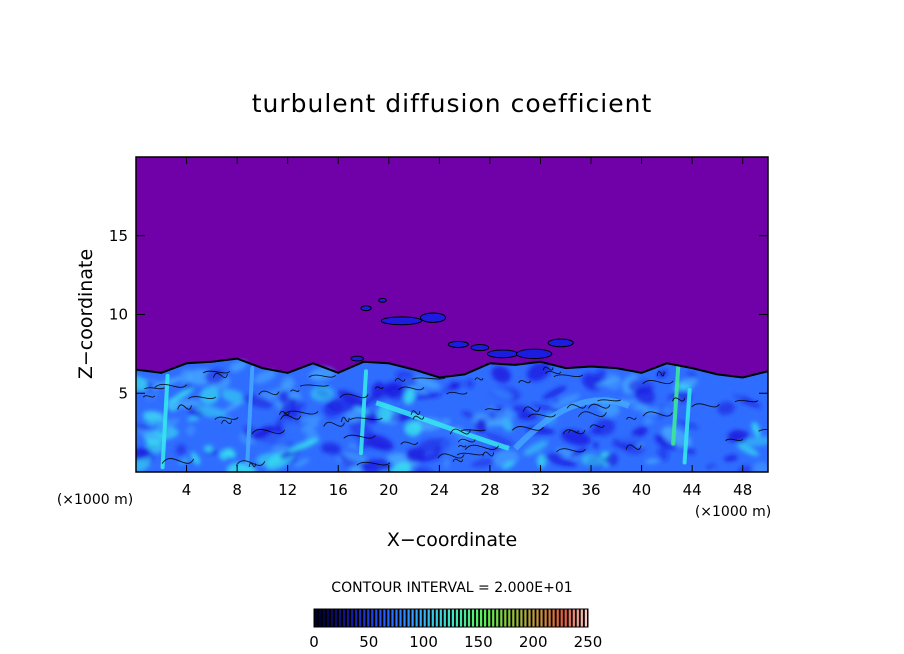 This screenshot has width=904, height=654. Describe the element at coordinates (455, 417) in the screenshot. I see `contour-lines` at that location.